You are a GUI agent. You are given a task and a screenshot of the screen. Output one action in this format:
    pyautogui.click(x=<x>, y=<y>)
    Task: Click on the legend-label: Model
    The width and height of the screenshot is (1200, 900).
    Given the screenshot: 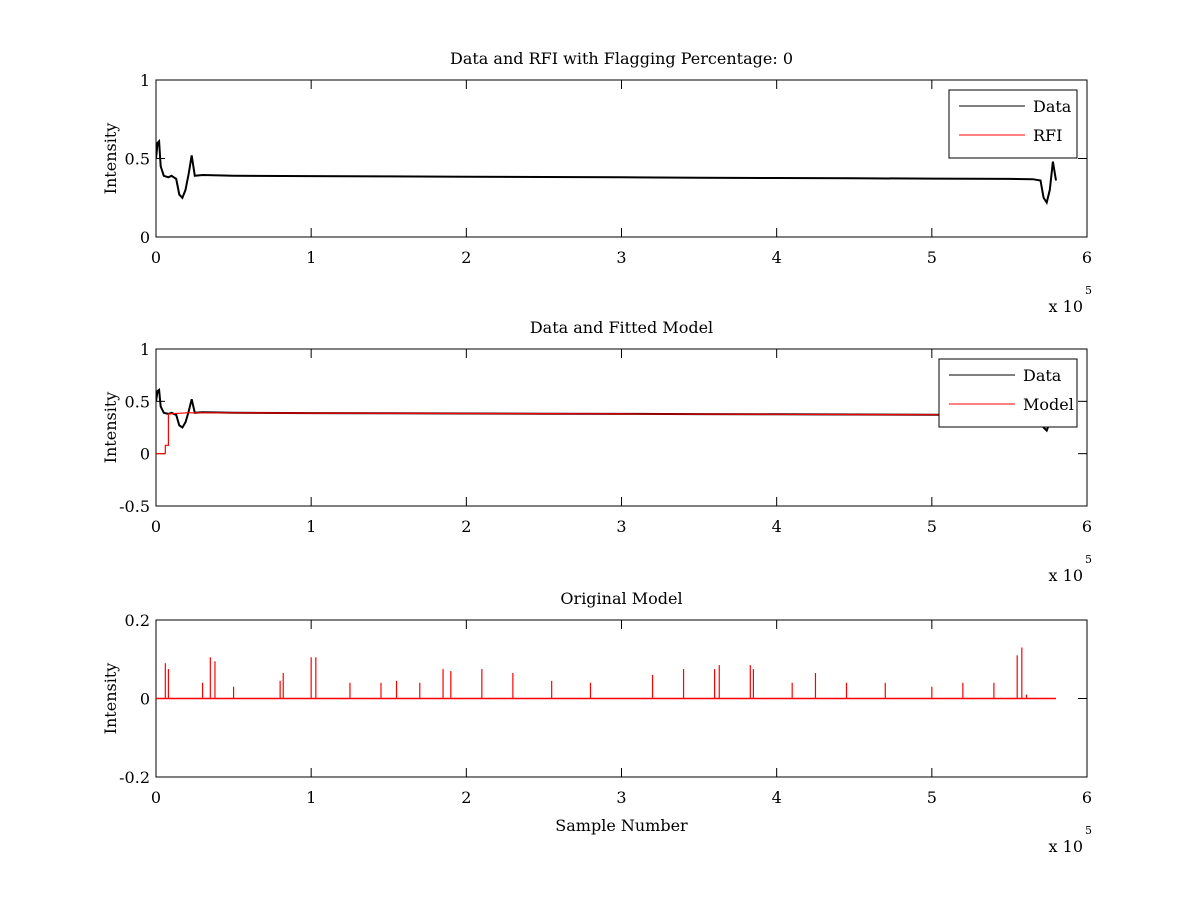 What is the action you would take?
    pyautogui.click(x=1048, y=404)
    